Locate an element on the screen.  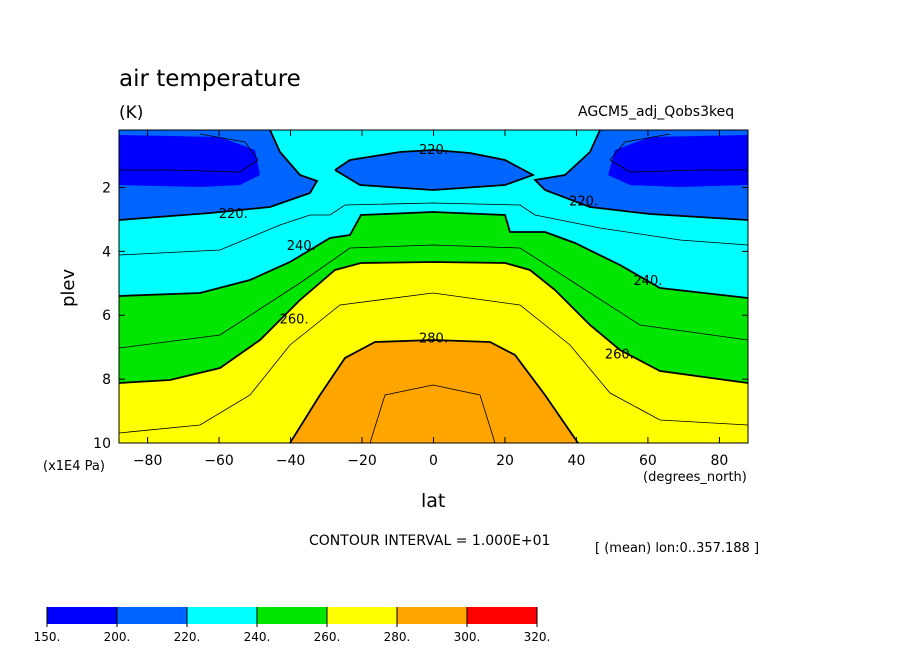
colorbar-label: 200. is located at coordinates (117, 637).